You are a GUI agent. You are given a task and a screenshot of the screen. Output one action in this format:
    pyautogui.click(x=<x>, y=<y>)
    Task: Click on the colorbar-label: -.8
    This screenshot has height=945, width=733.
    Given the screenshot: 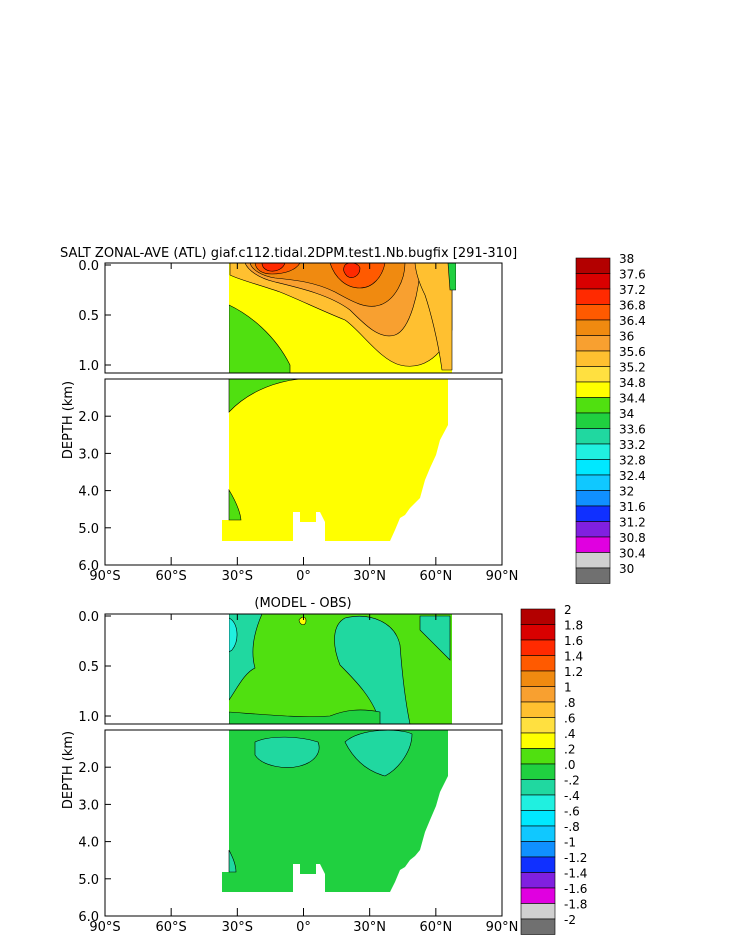 What is the action you would take?
    pyautogui.click(x=572, y=827)
    